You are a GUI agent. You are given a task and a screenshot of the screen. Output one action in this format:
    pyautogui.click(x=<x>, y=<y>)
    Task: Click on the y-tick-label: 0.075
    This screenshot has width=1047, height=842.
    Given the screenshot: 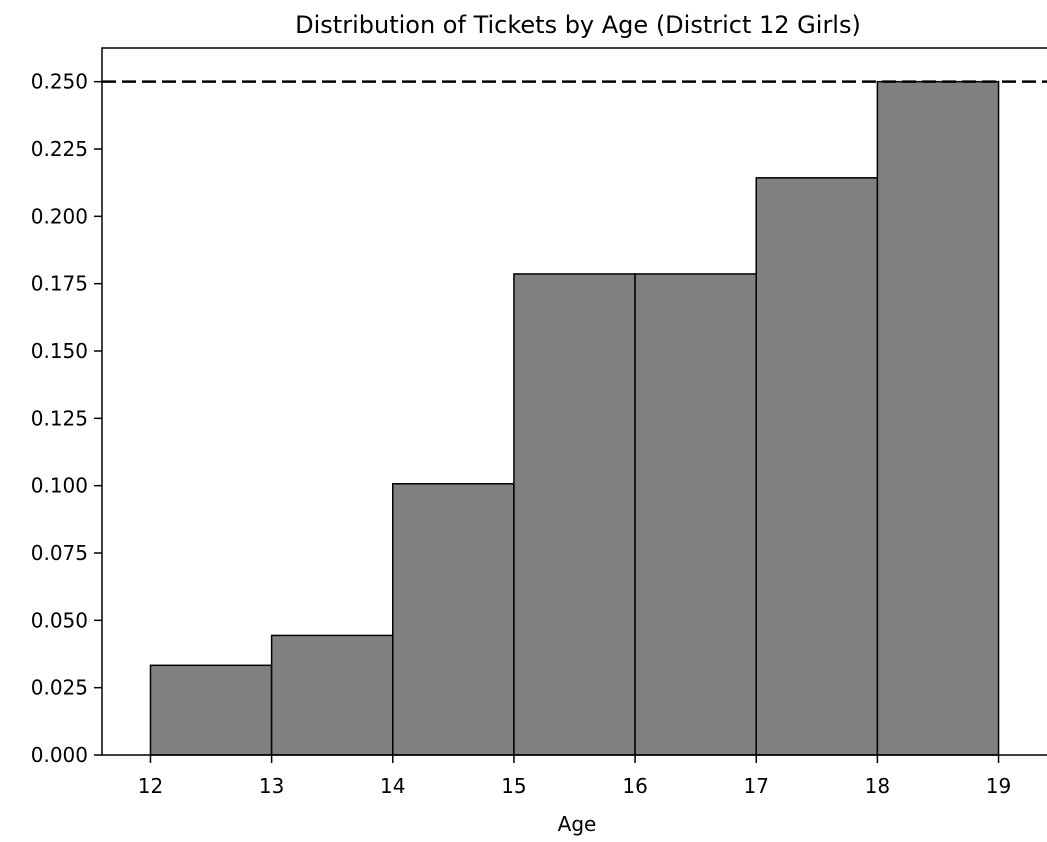 What is the action you would take?
    pyautogui.click(x=59, y=553)
    